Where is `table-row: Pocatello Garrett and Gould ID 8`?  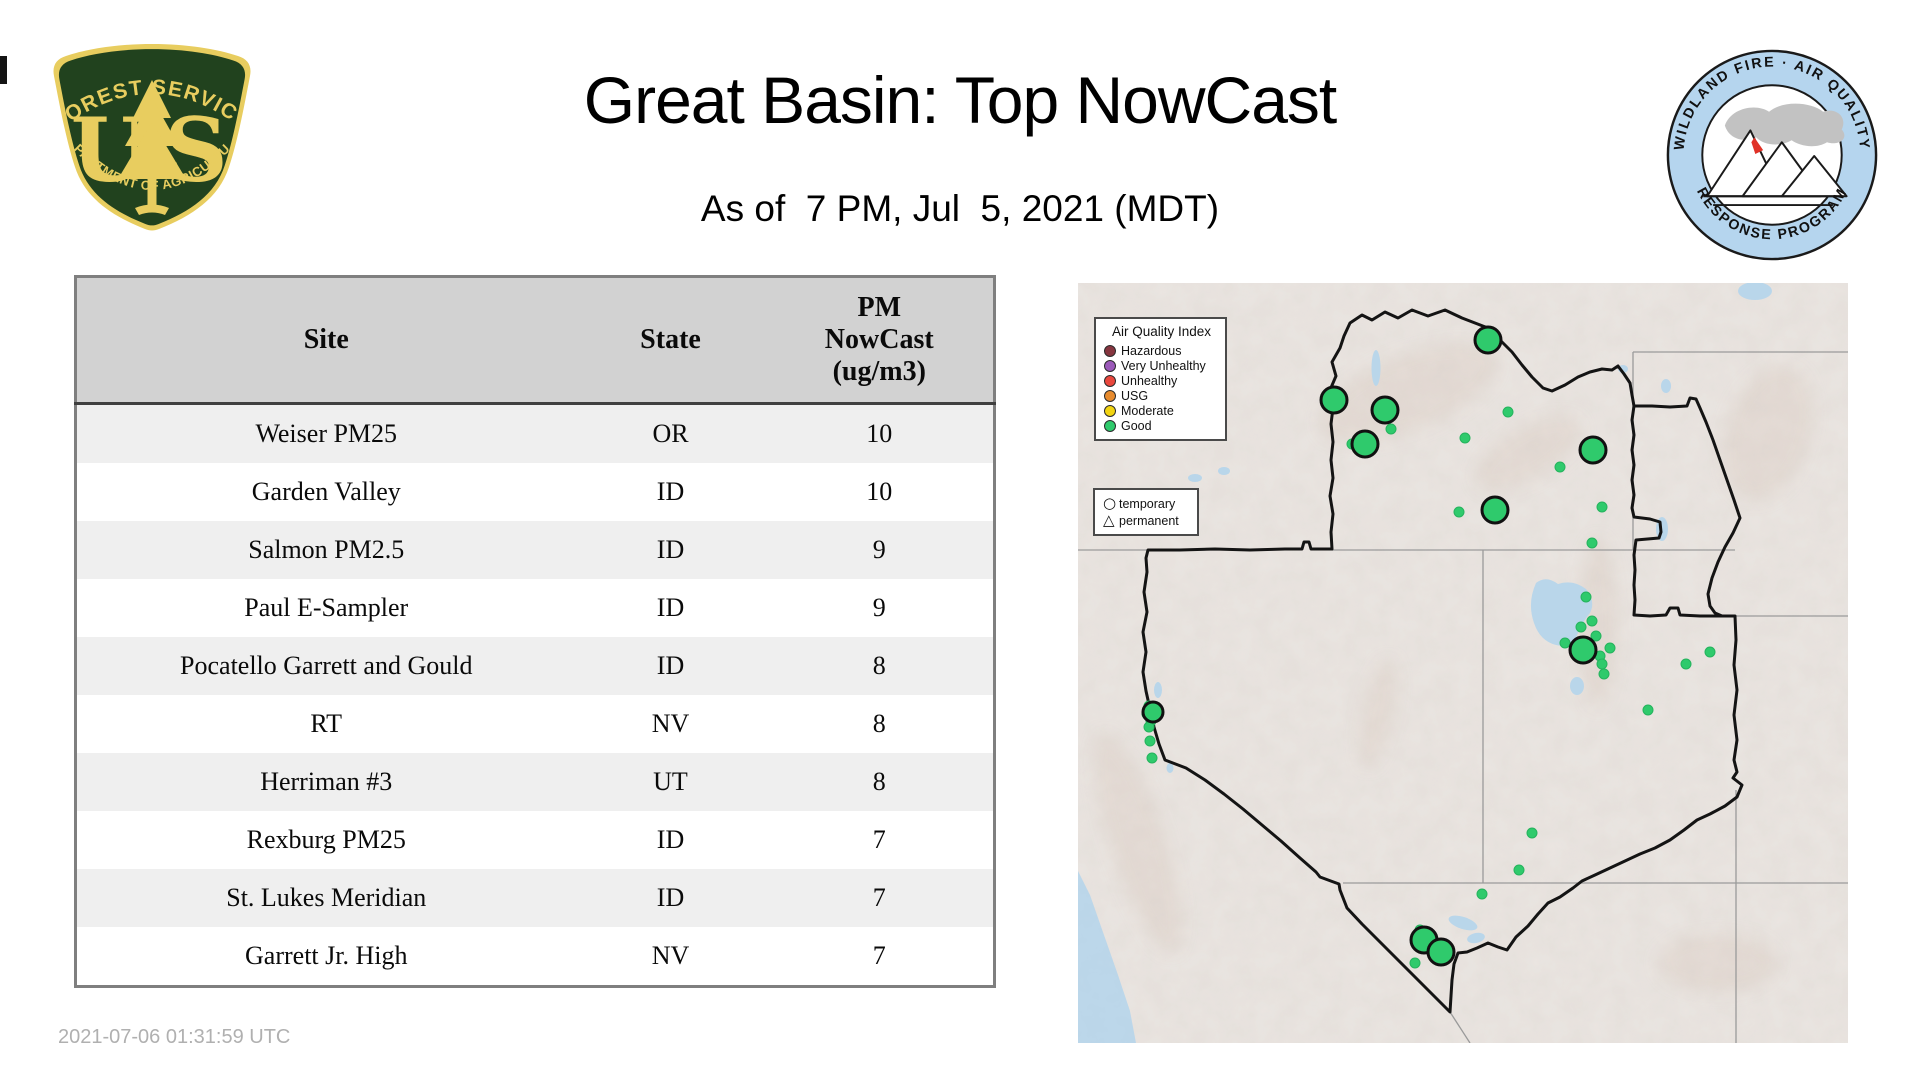
table-row: Pocatello Garrett and Gould ID 8 is located at coordinates (535, 666).